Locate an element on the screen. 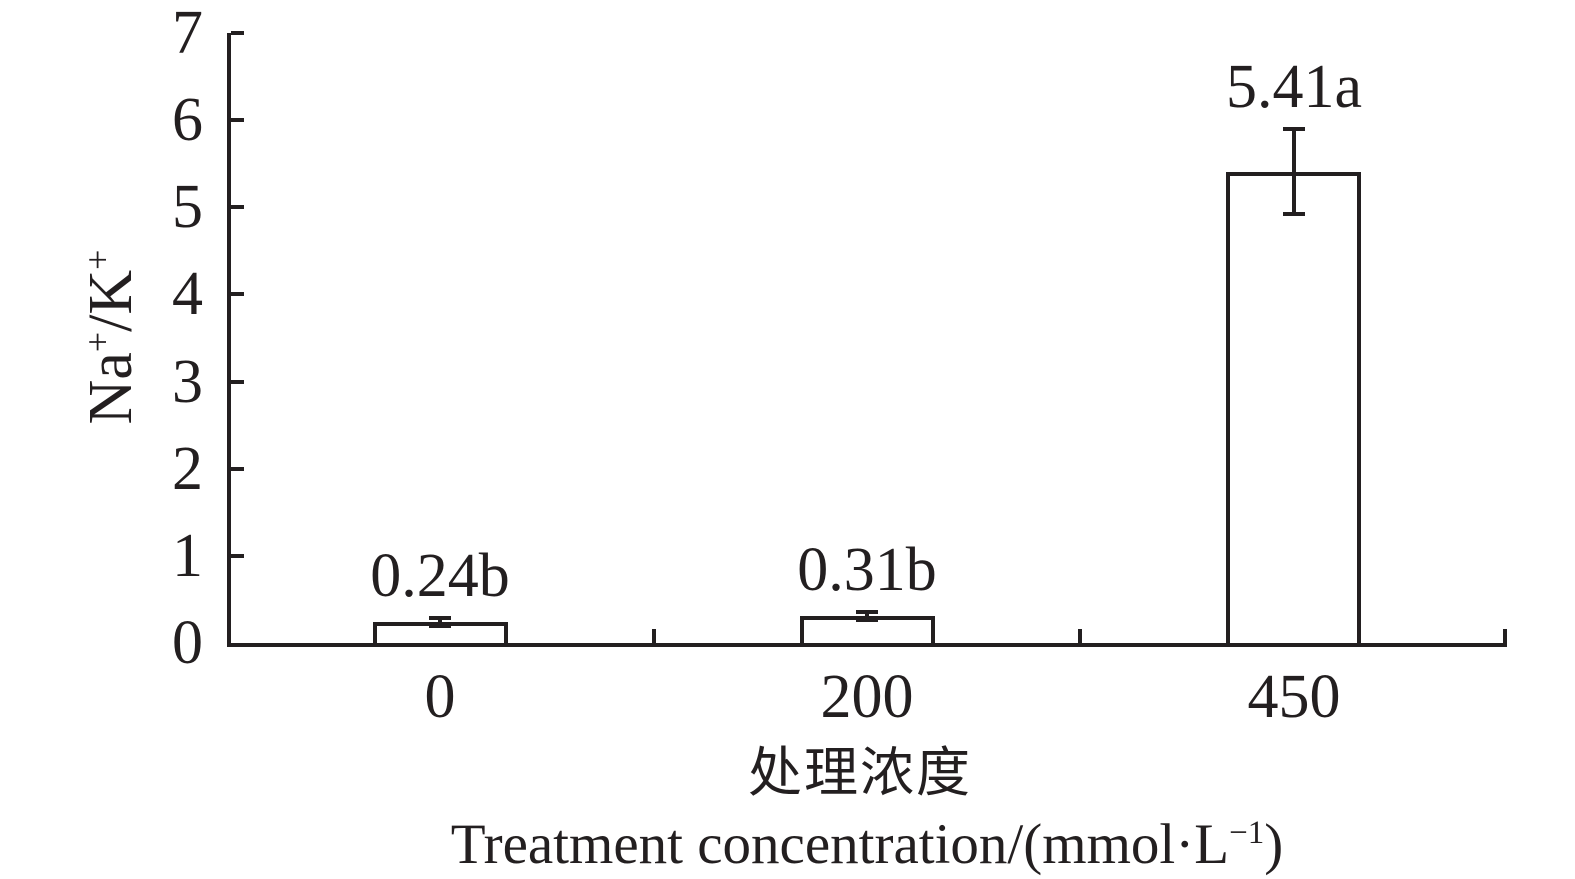 The height and width of the screenshot is (879, 1575). bar-value-label: 5.41a is located at coordinates (1294, 87).